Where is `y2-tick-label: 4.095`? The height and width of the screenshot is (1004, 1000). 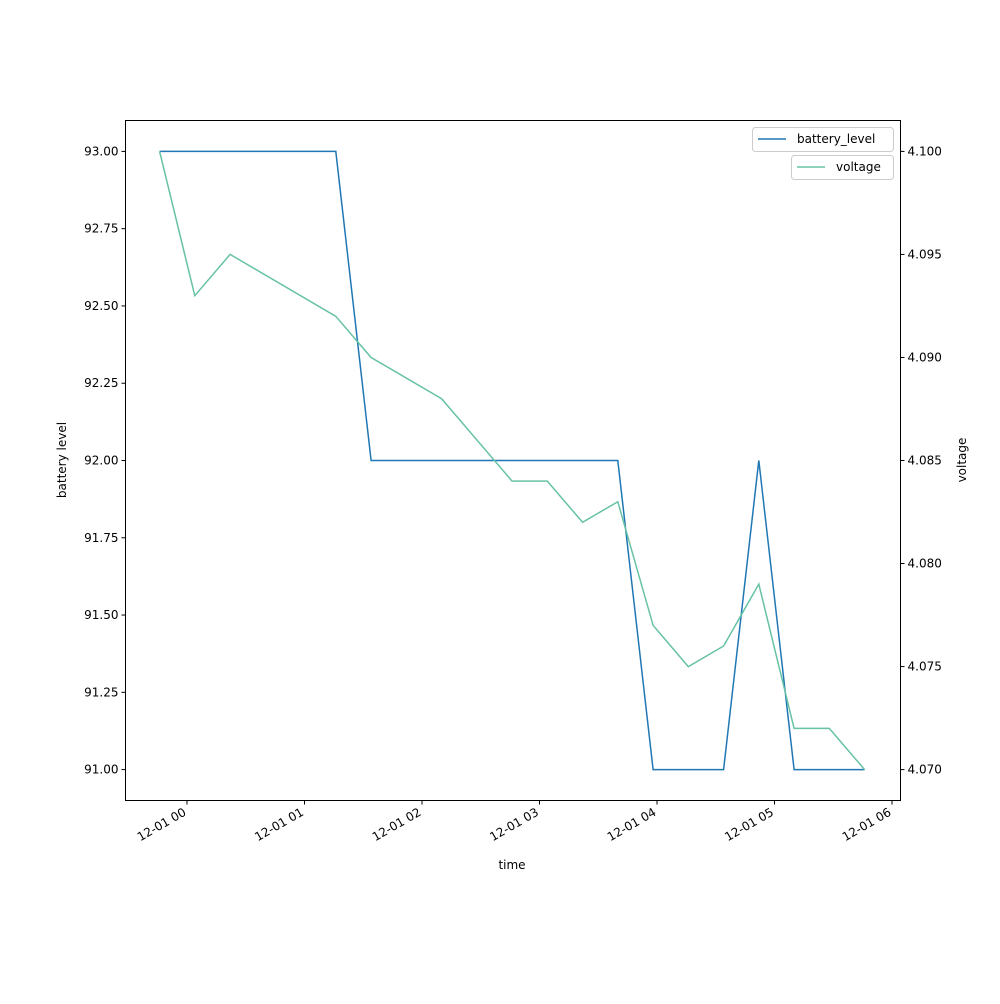 y2-tick-label: 4.095 is located at coordinates (925, 254).